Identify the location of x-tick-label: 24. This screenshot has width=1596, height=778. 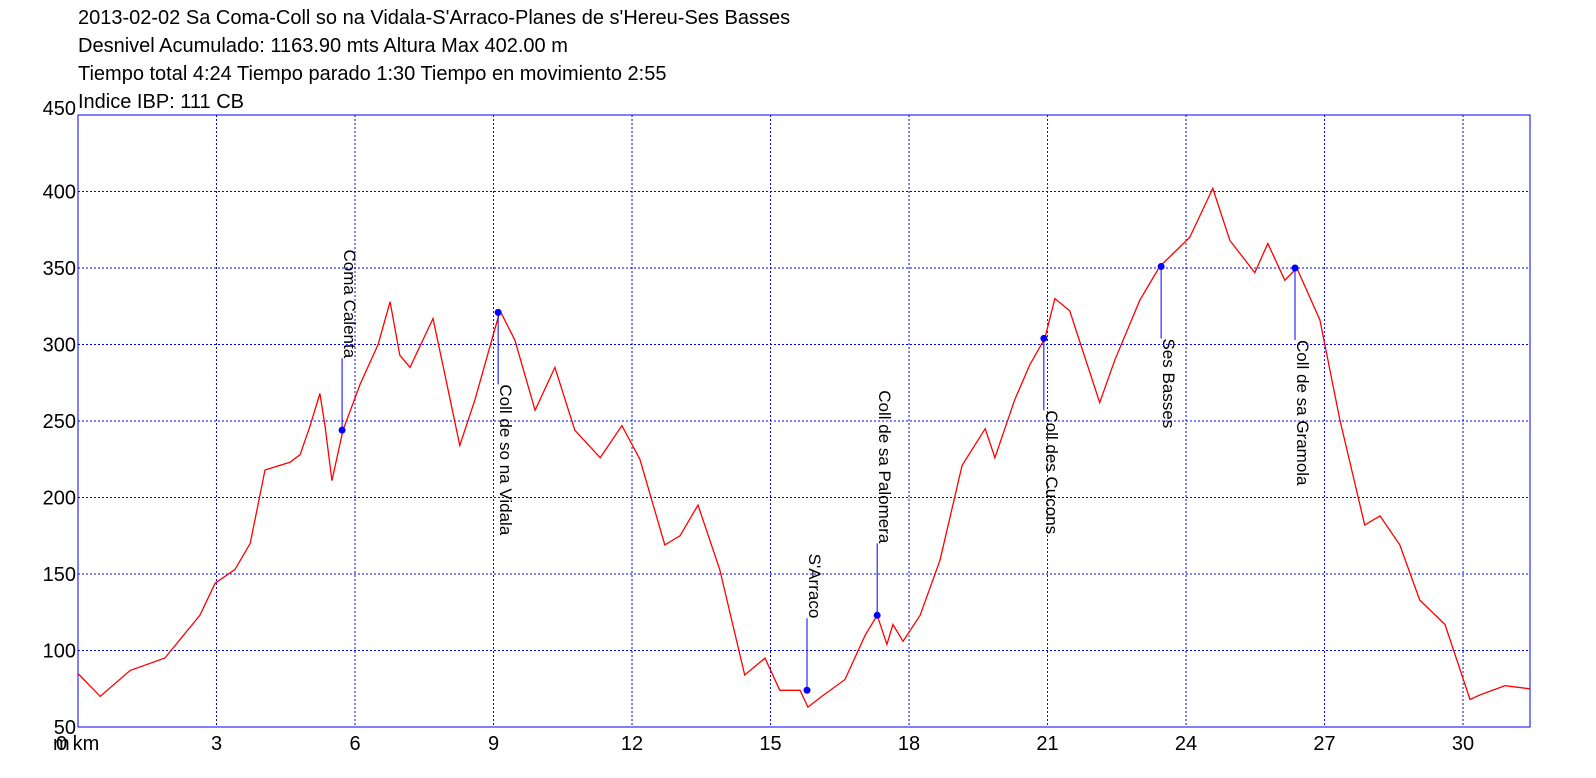
(1186, 744).